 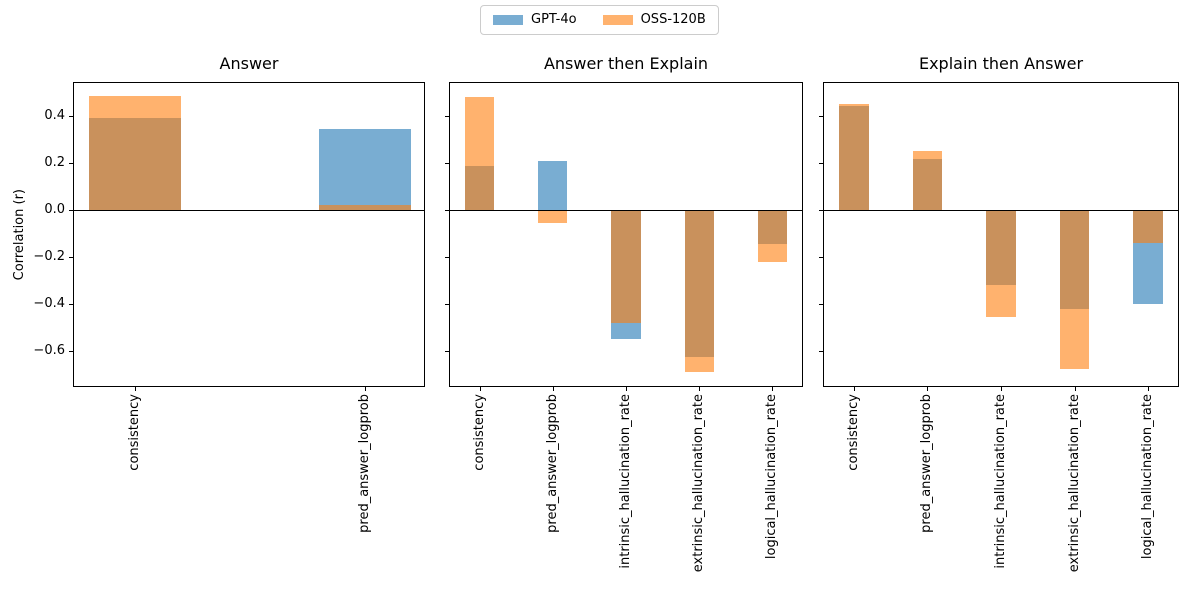 I want to click on chart-title-answer: Answer, so click(x=249, y=63).